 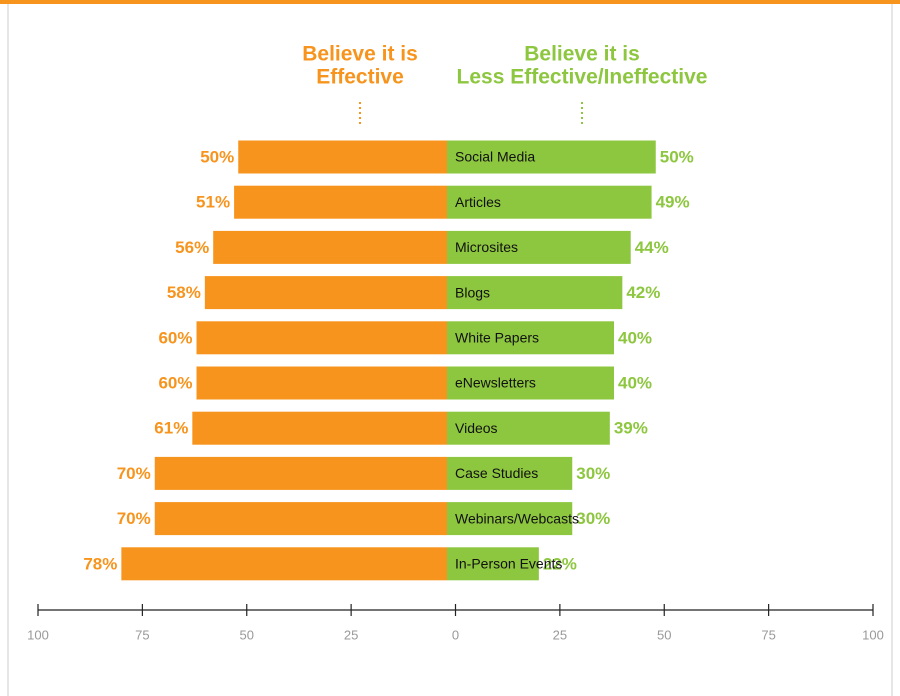 I want to click on category-label: White Papers, so click(x=497, y=338).